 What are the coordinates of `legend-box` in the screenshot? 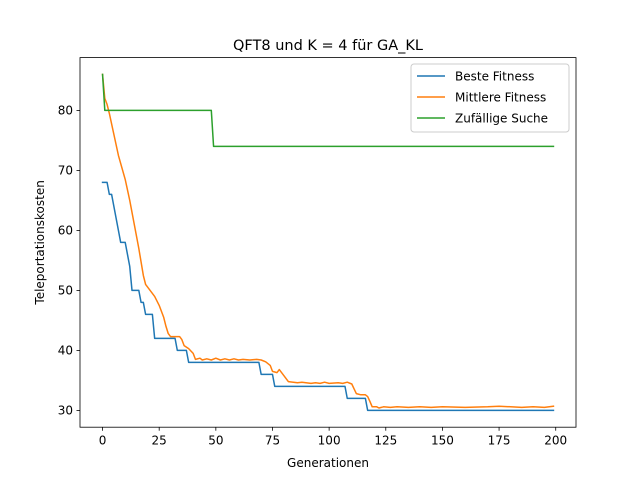 It's located at (490, 98).